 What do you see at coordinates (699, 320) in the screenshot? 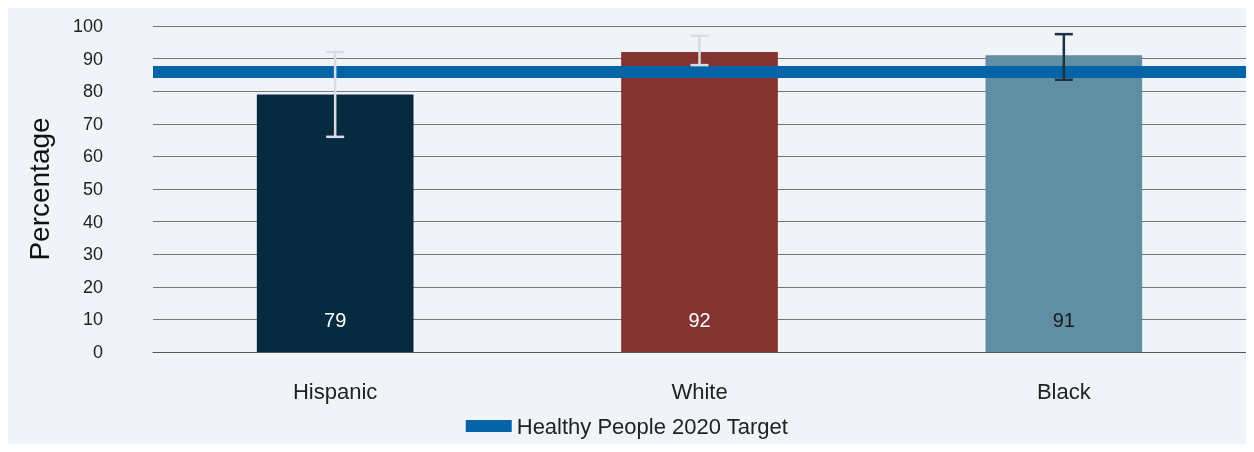
I see `data-label: 92` at bounding box center [699, 320].